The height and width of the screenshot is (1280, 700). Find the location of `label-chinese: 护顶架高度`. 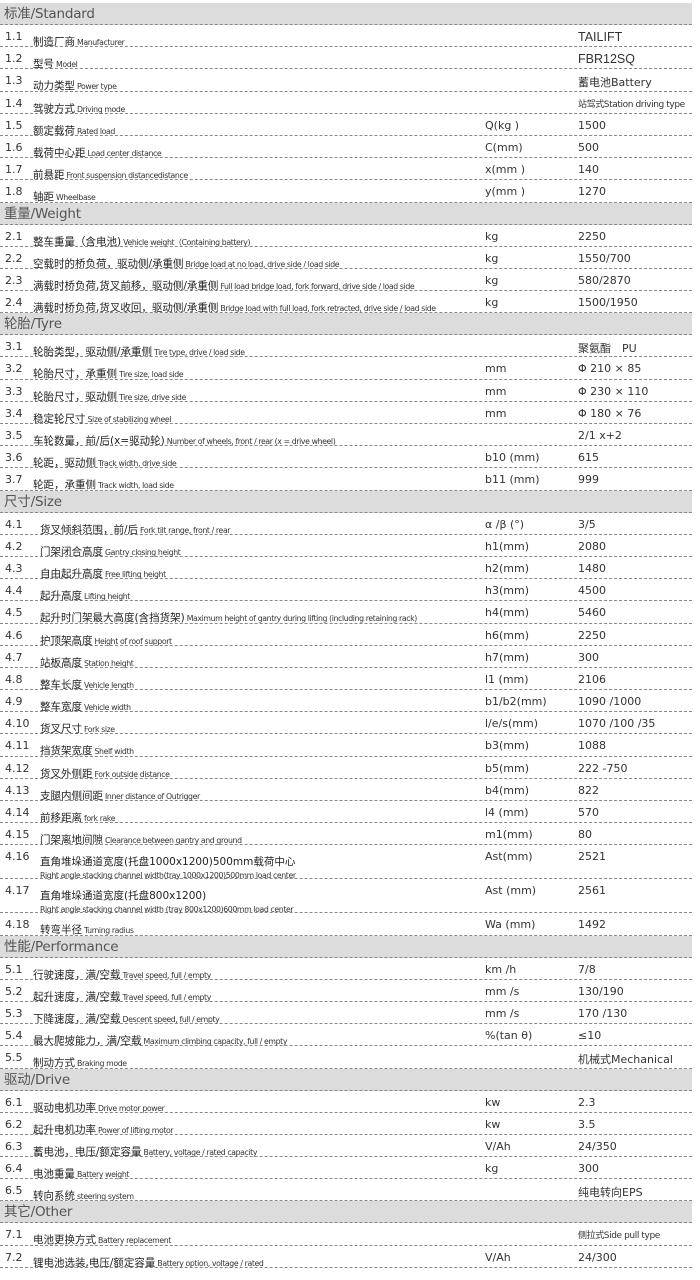

label-chinese: 护顶架高度 is located at coordinates (66, 641).